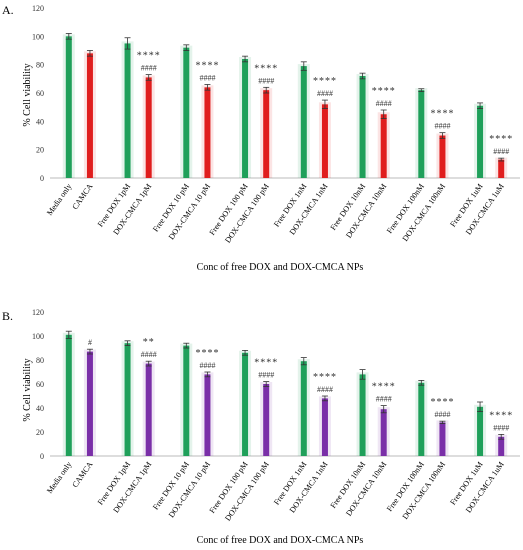  What do you see at coordinates (8, 10) in the screenshot?
I see `panel-label: A.` at bounding box center [8, 10].